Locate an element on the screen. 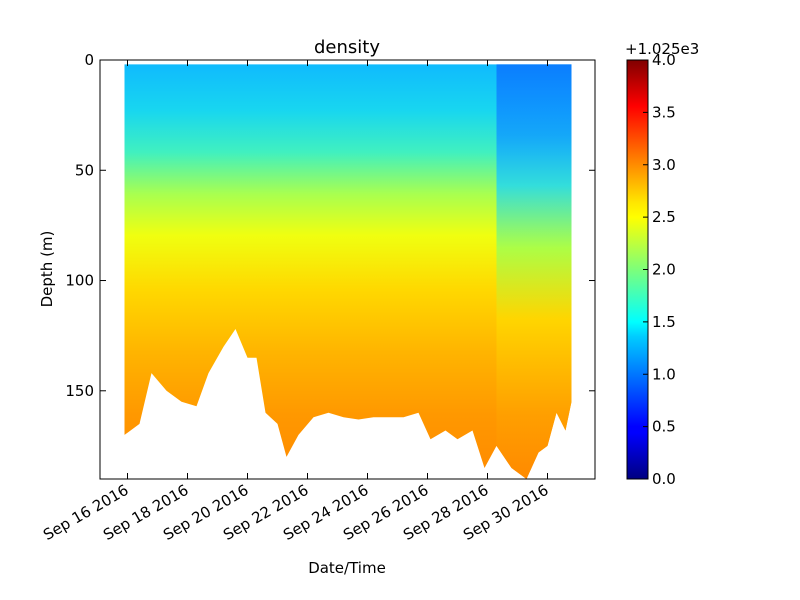  chart-title: density is located at coordinates (347, 47).